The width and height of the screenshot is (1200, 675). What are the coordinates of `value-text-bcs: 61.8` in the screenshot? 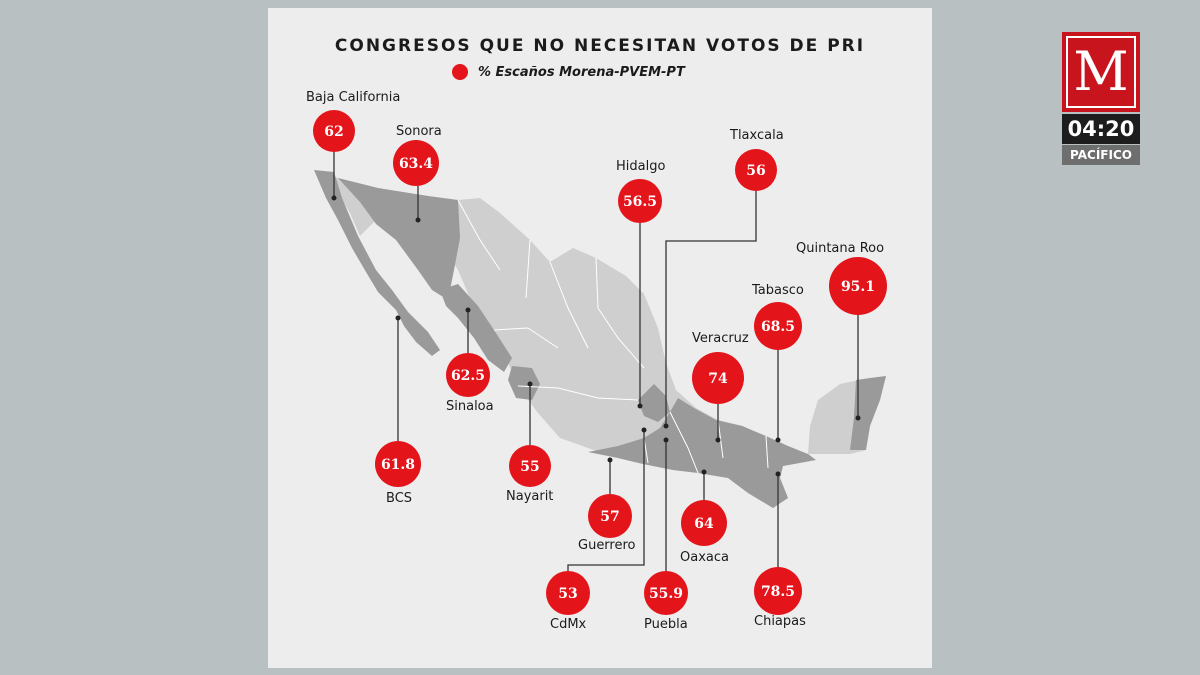 It's located at (398, 465).